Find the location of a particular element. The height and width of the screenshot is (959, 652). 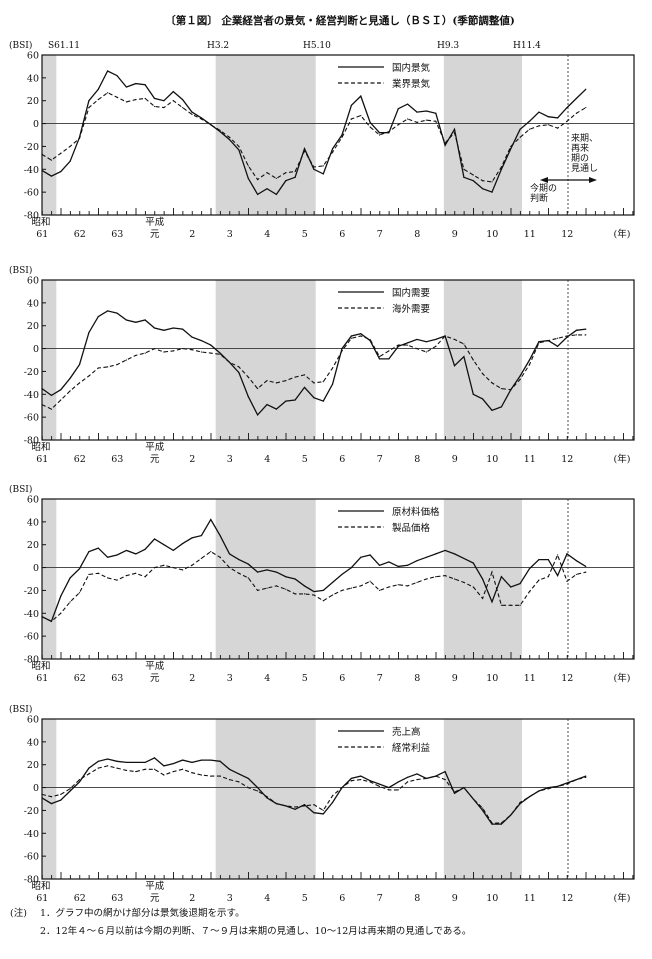

x-tick-label: 9 is located at coordinates (455, 459).